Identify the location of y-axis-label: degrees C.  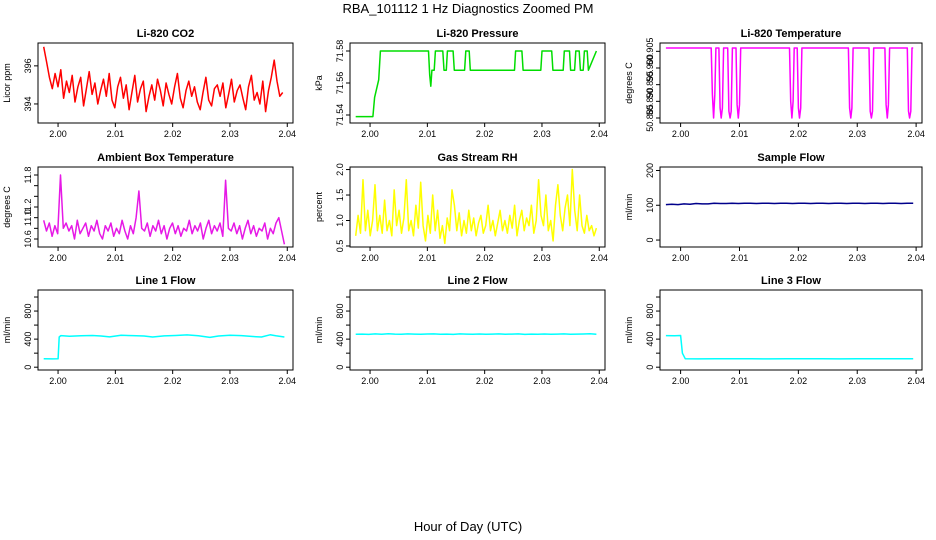
(629, 83).